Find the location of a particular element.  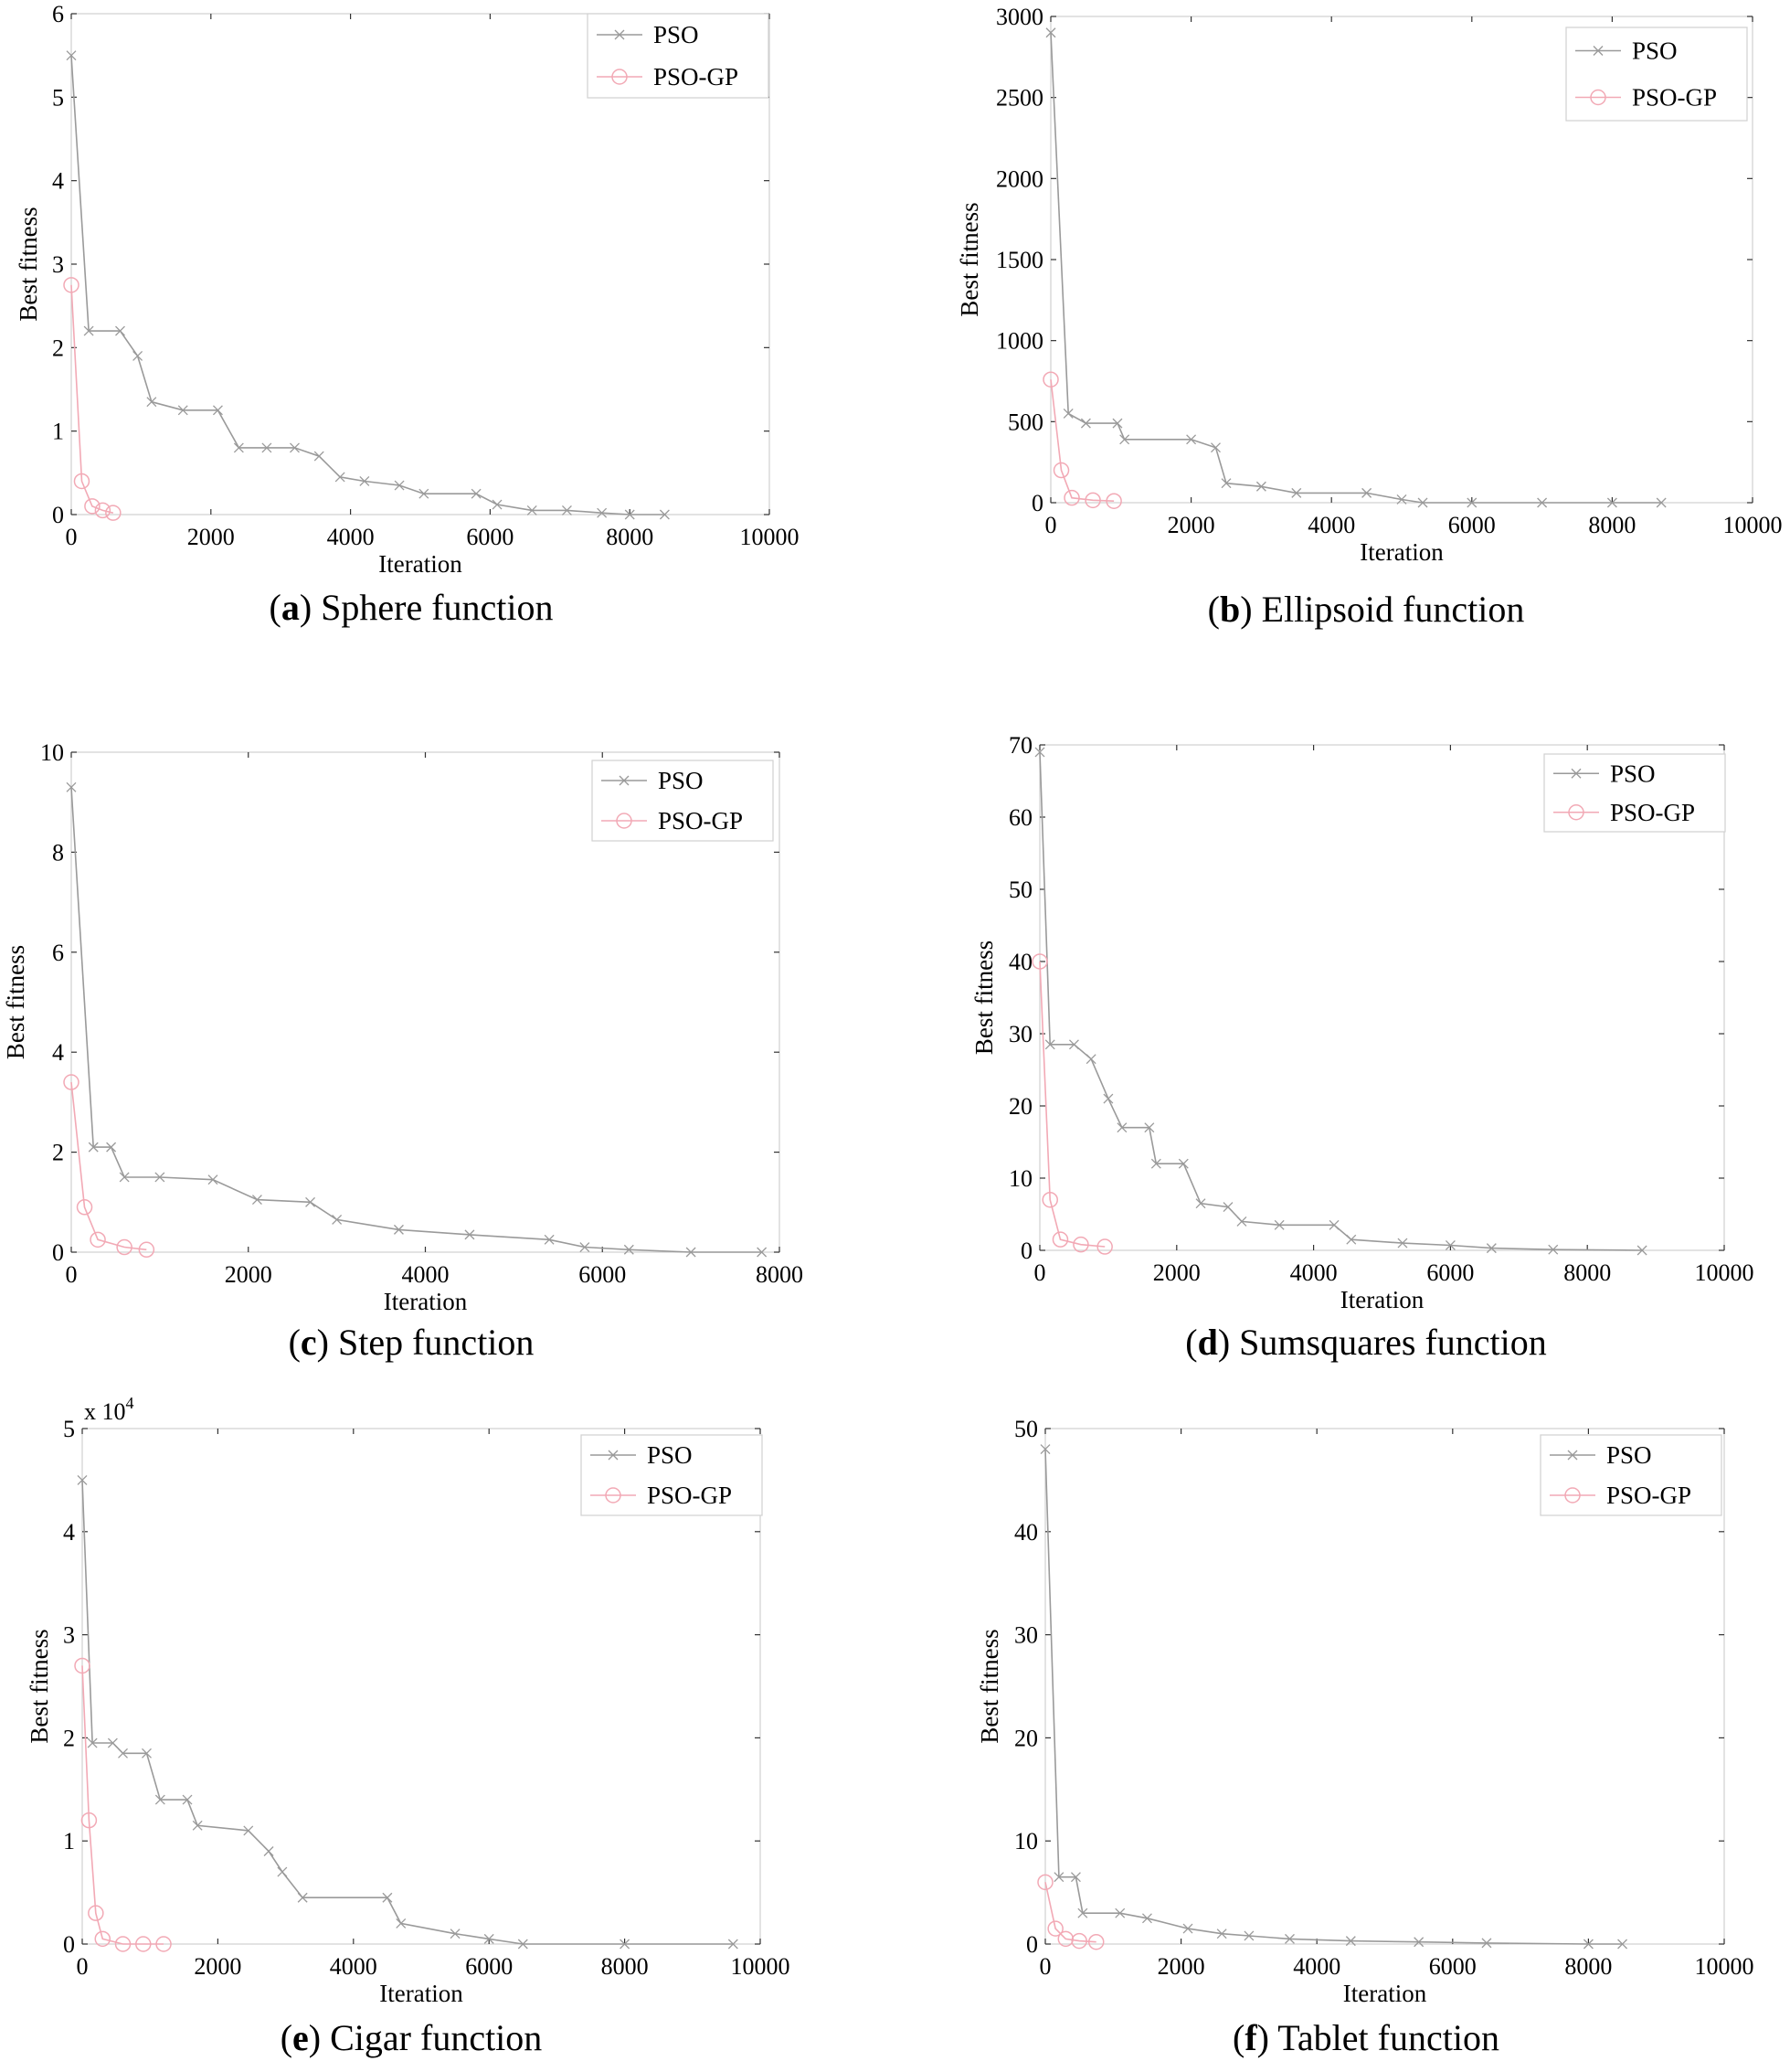

y-tick-label: 2000 is located at coordinates (1020, 178).